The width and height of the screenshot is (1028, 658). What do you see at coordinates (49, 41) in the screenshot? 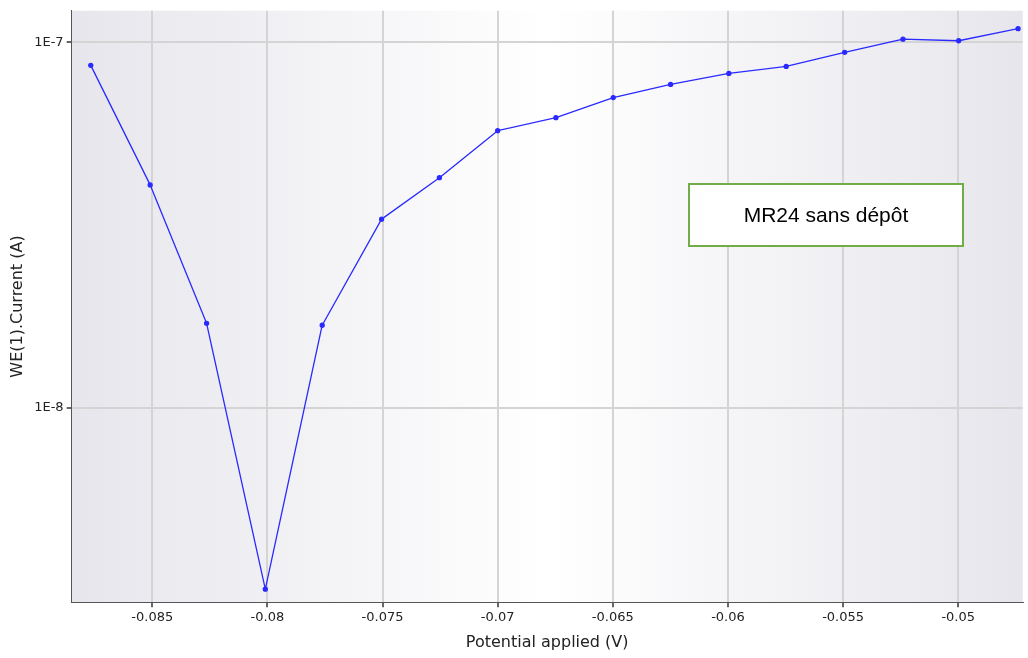
I see `y-tick-label: 1E-7` at bounding box center [49, 41].